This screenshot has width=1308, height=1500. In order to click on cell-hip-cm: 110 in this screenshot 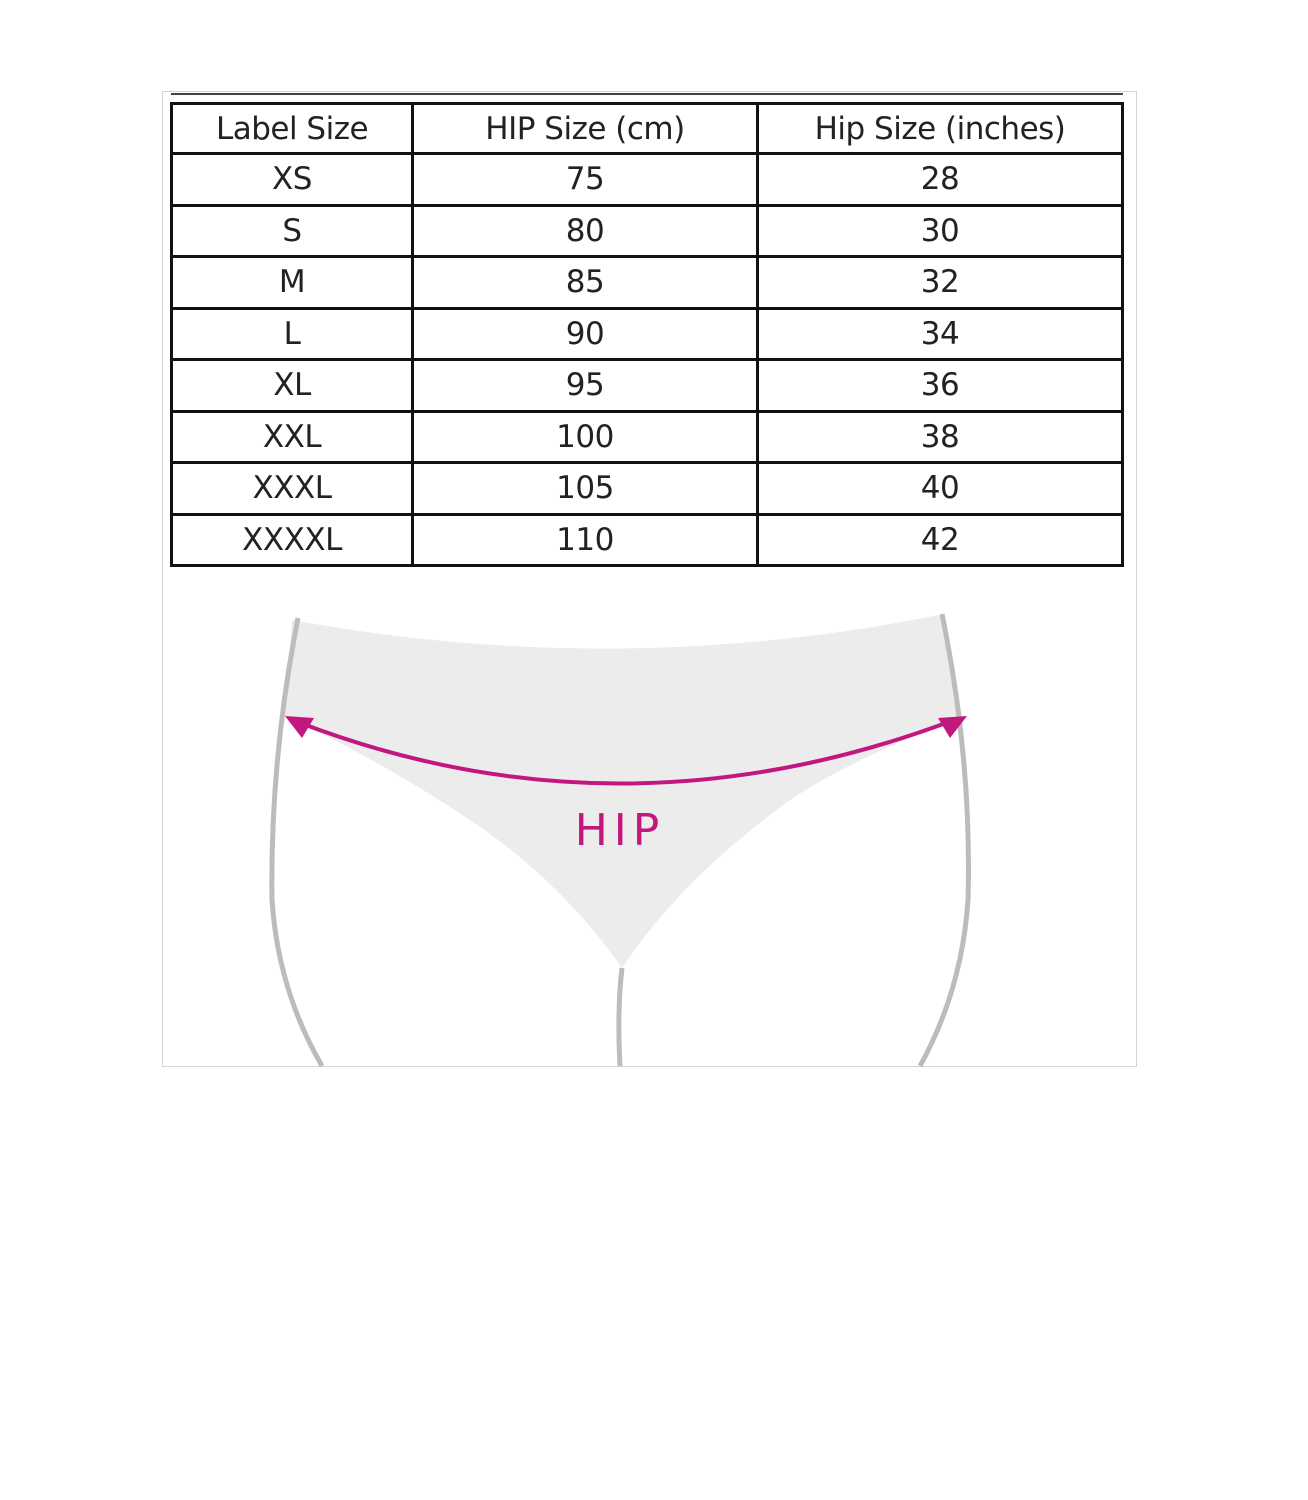, I will do `click(585, 539)`.